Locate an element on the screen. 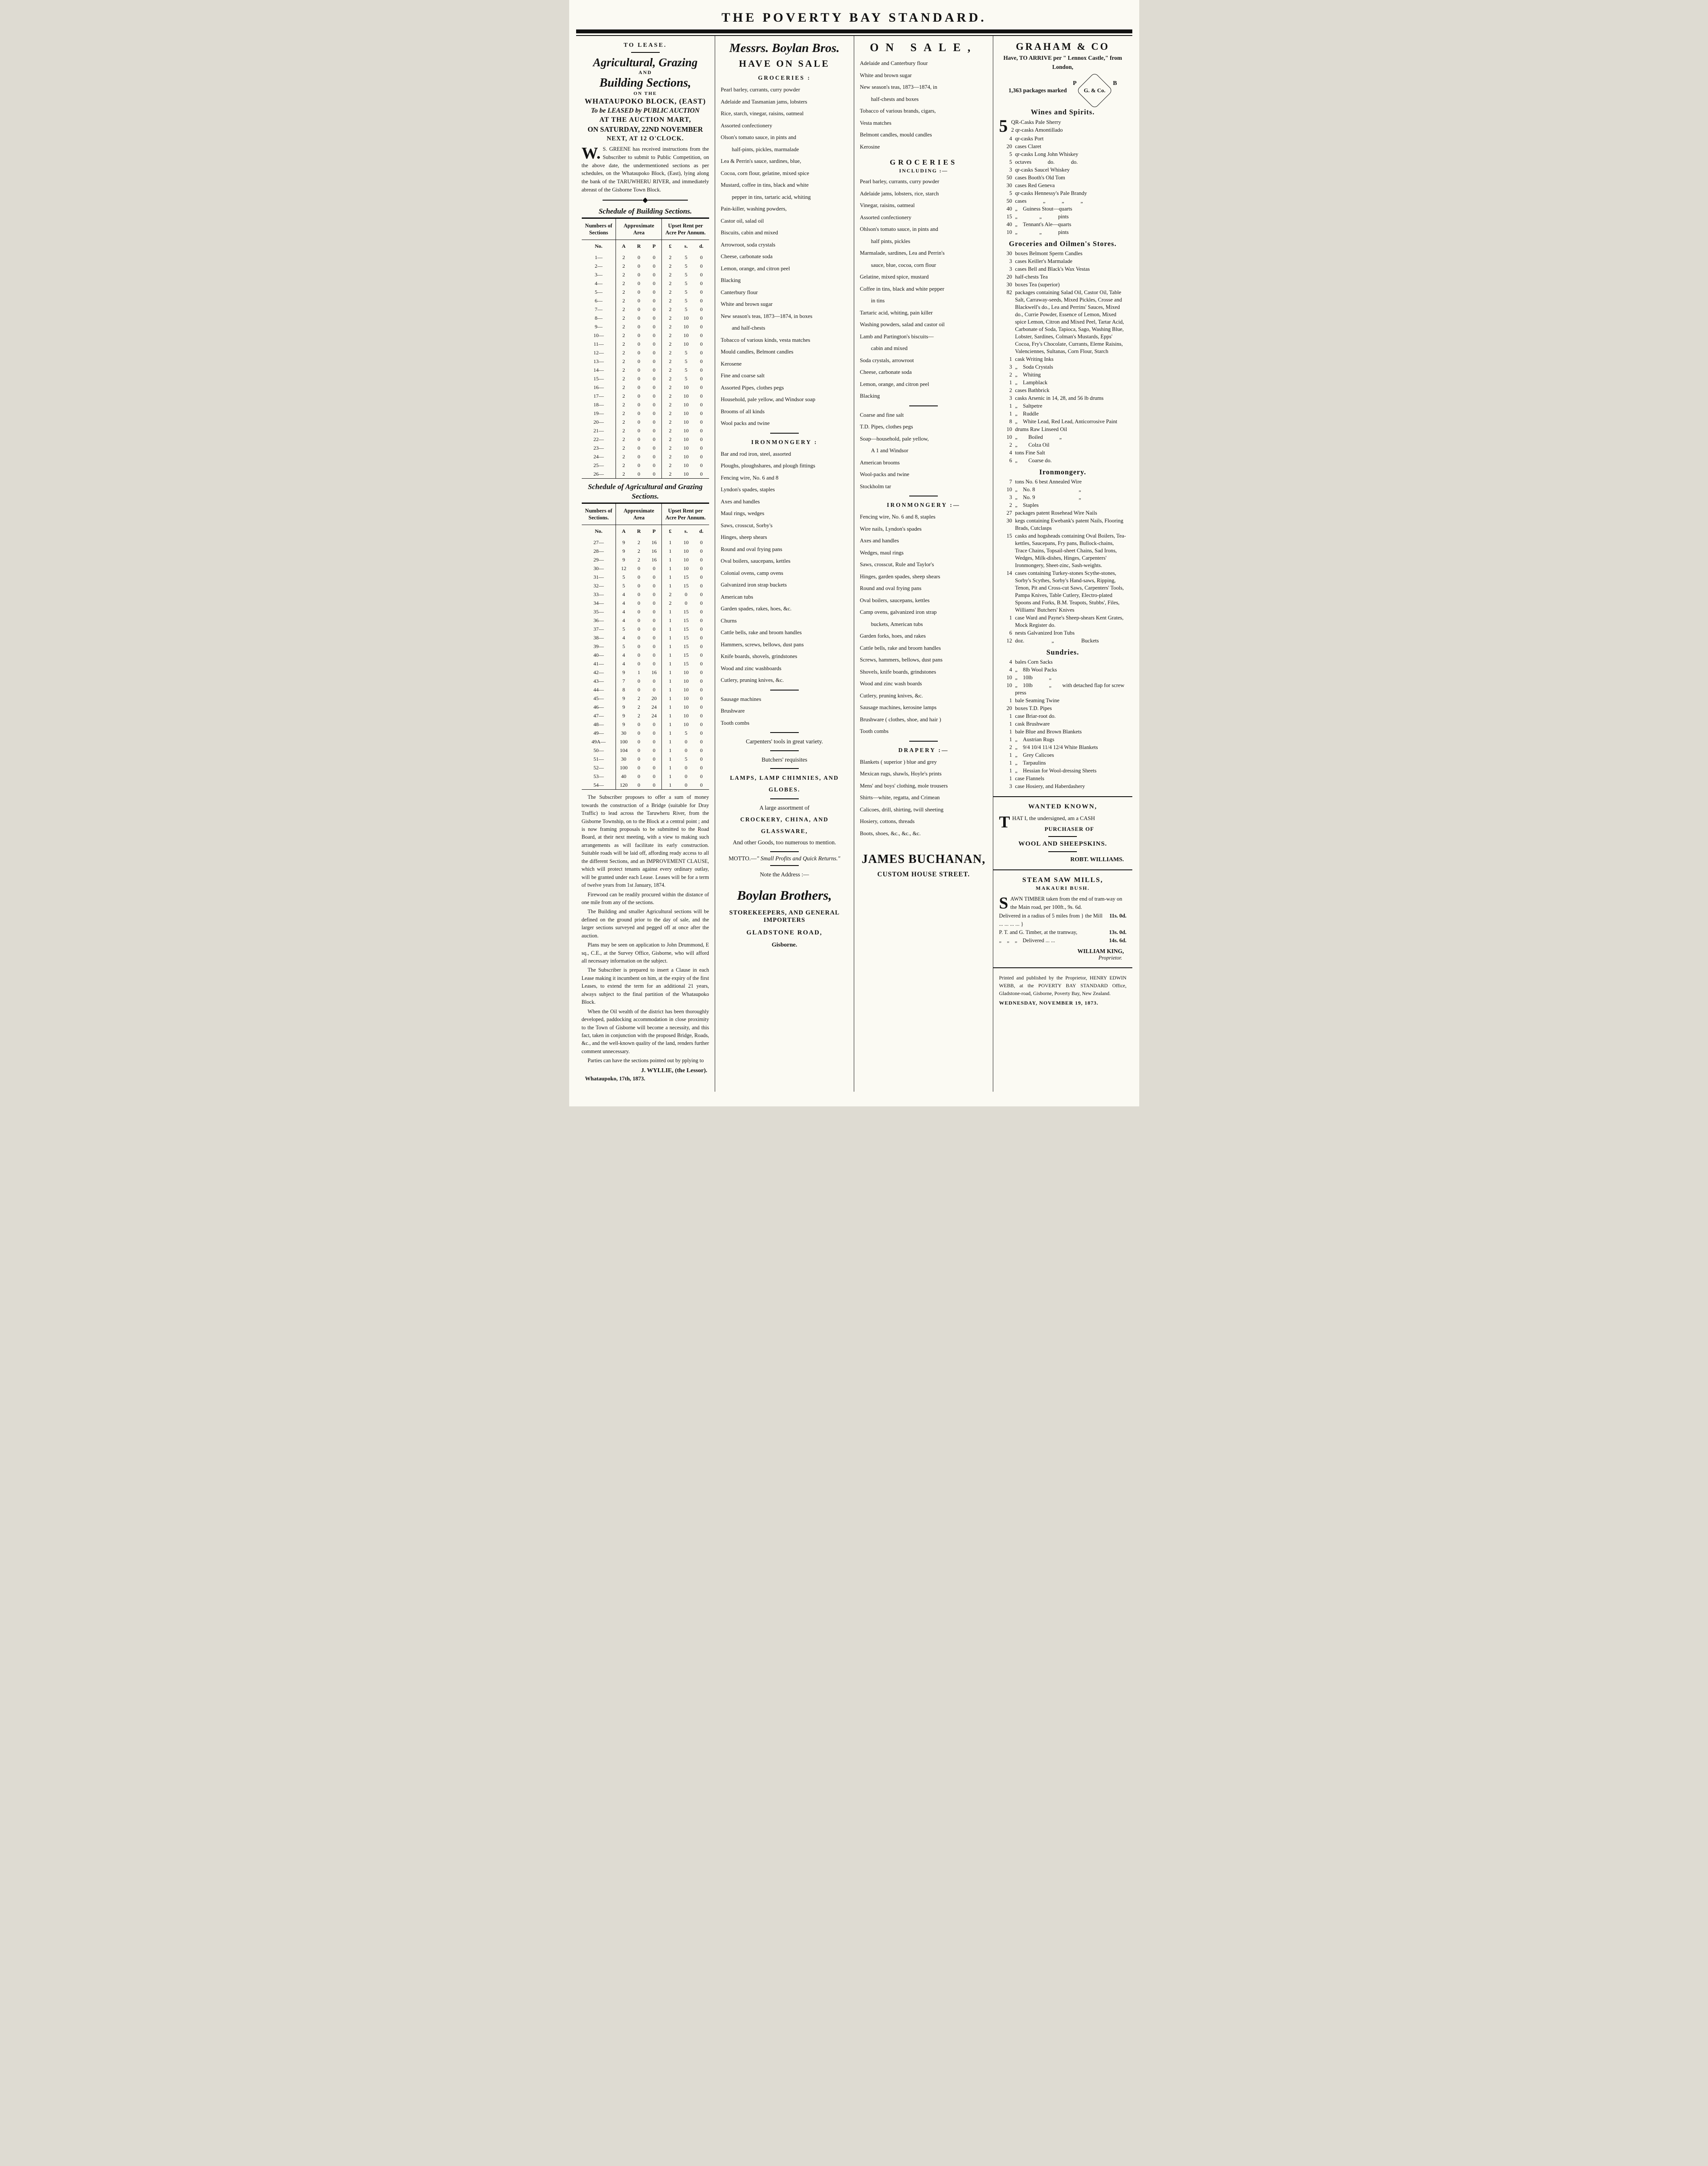  list-item: Tooth combs is located at coordinates (735, 723).